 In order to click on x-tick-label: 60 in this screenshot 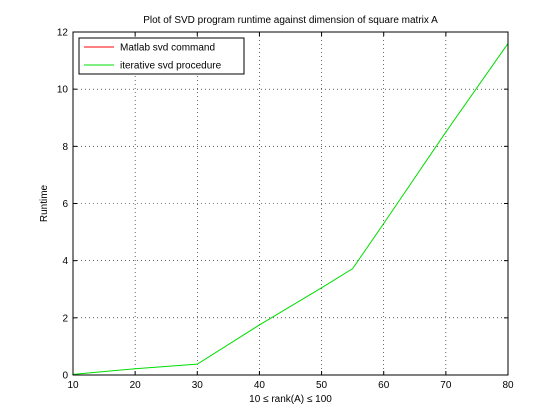, I will do `click(384, 385)`.